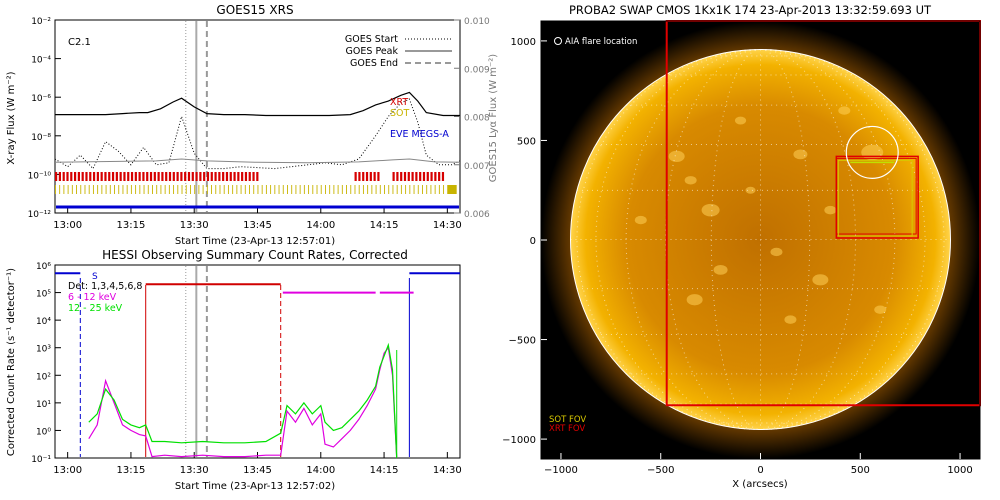 Image resolution: width=1000 pixels, height=500 pixels. What do you see at coordinates (447, 225) in the screenshot?
I see `goes-xtick-label: 14:30` at bounding box center [447, 225].